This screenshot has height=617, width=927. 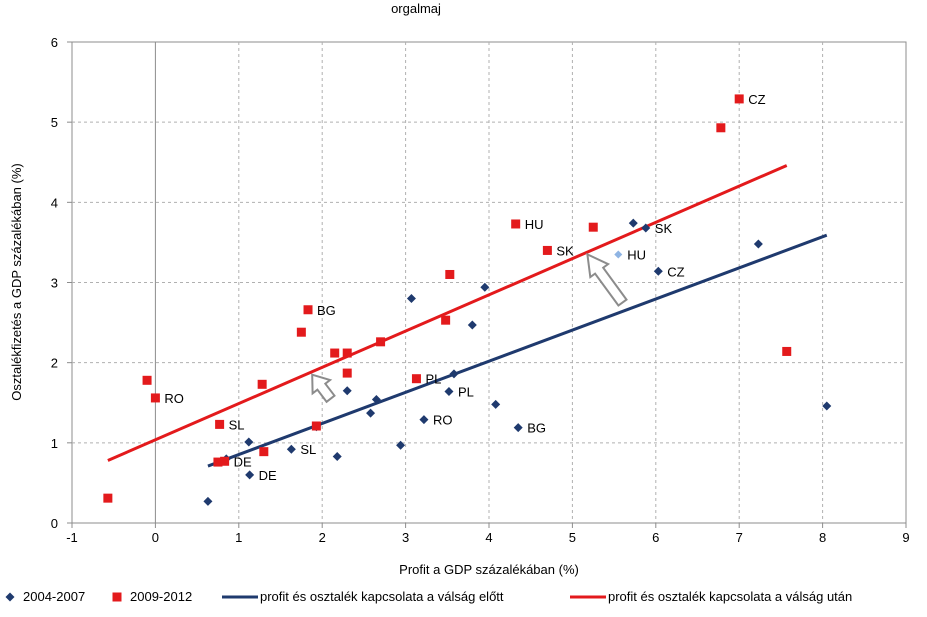 I want to click on annotation-arrows, so click(x=469, y=328).